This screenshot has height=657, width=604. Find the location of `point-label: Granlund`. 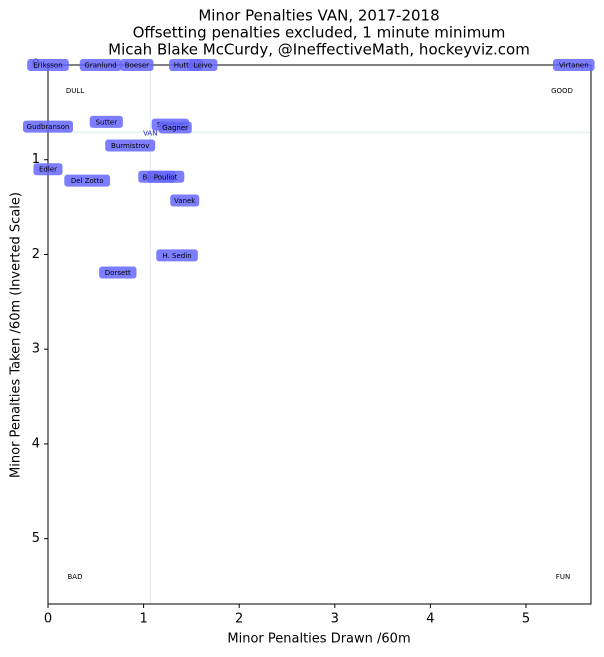

point-label: Granlund is located at coordinates (100, 66).